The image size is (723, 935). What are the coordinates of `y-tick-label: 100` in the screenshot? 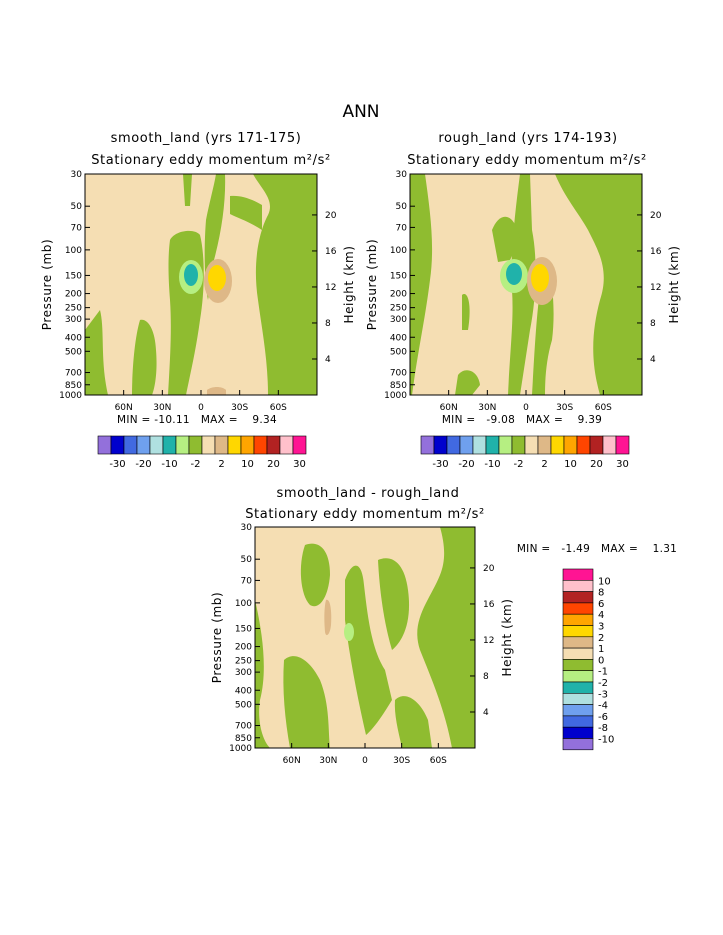 It's located at (73, 251).